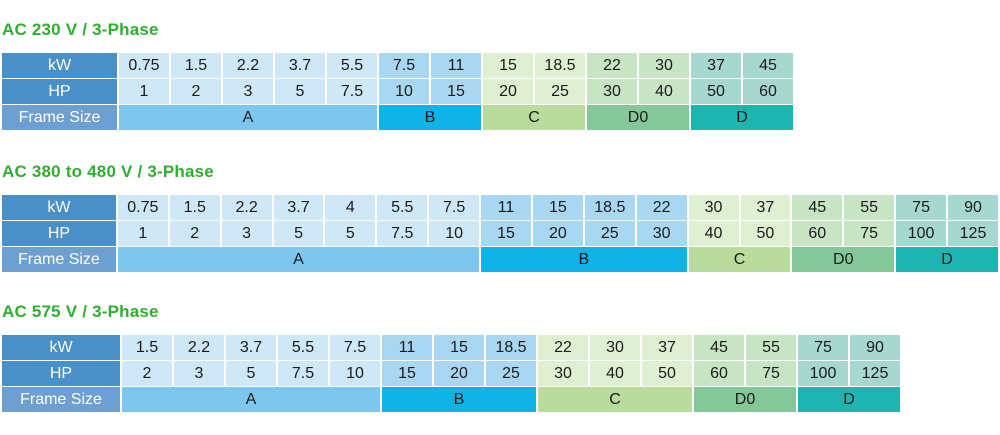 The width and height of the screenshot is (1000, 435). I want to click on section-title: AC 380 to 480 V / 3-Phase, so click(108, 171).